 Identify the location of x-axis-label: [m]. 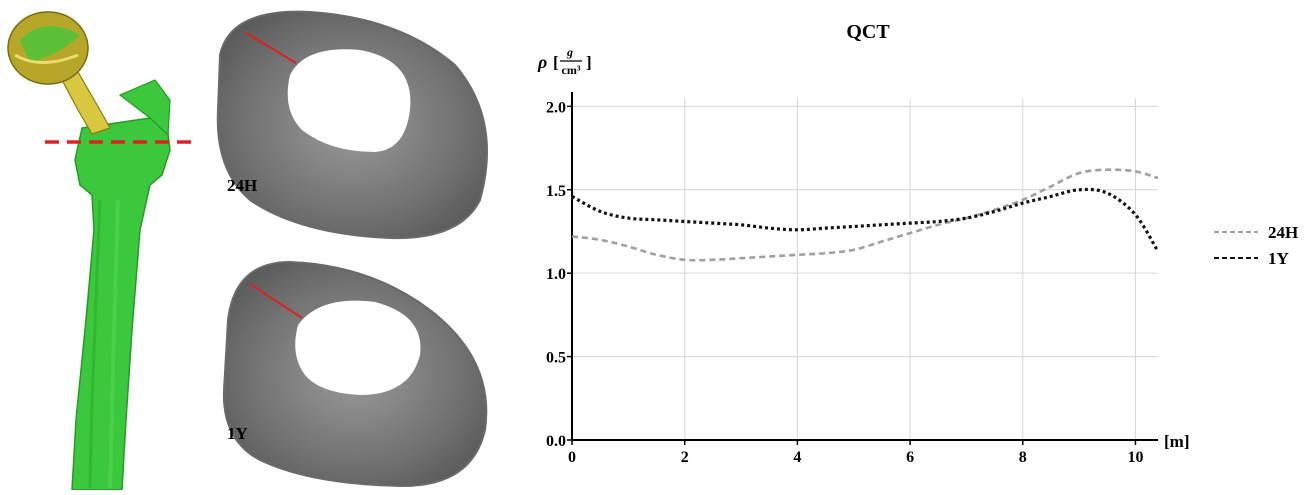
(1176, 441).